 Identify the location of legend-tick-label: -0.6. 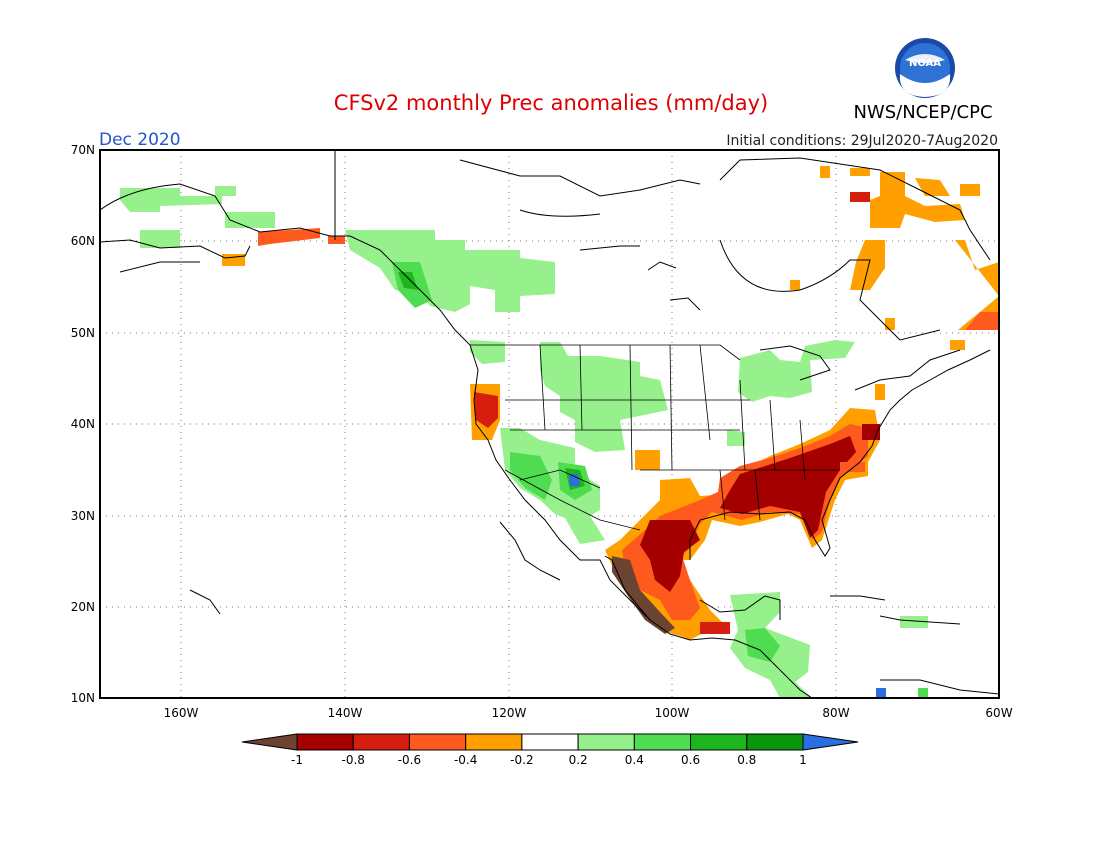
(409, 760).